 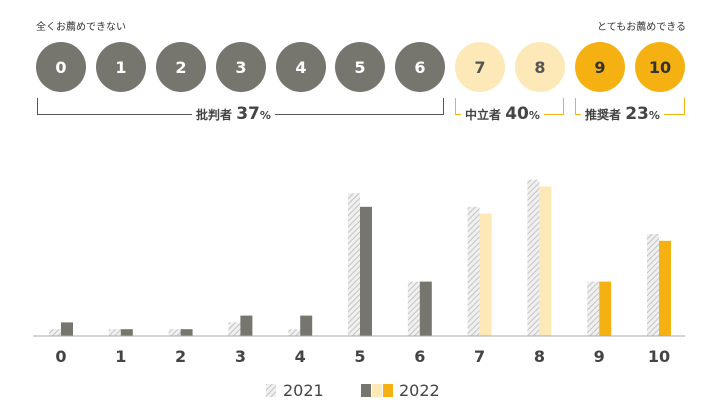 What do you see at coordinates (265, 115) in the screenshot?
I see `detractor-percent-unit: %` at bounding box center [265, 115].